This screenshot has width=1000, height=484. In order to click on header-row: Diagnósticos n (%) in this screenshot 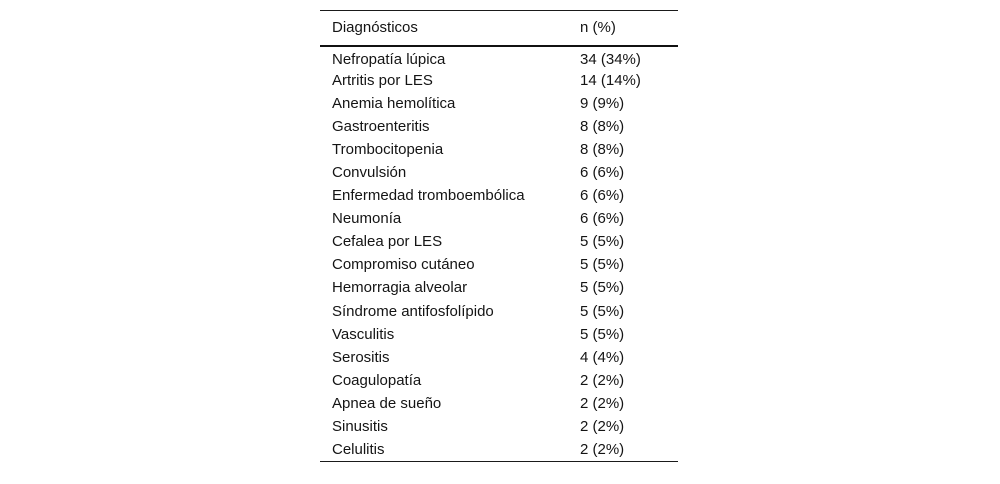, I will do `click(499, 28)`.